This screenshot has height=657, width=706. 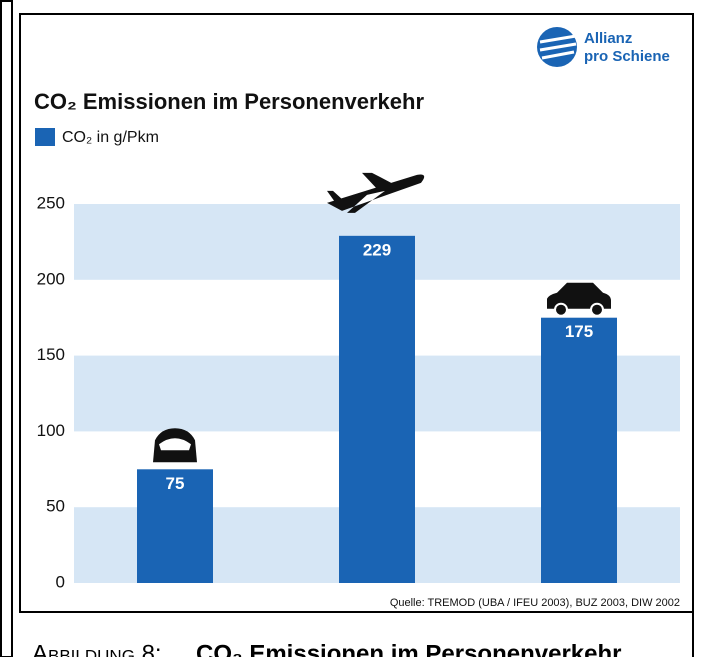 What do you see at coordinates (408, 648) in the screenshot?
I see `caption-text: CO₂ Emissionen im Personenverkehr` at bounding box center [408, 648].